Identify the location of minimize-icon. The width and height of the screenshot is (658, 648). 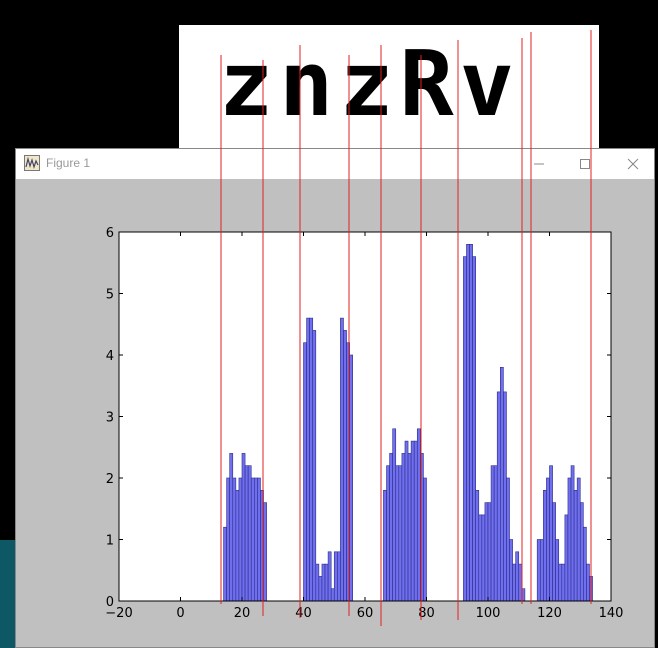
(539, 164).